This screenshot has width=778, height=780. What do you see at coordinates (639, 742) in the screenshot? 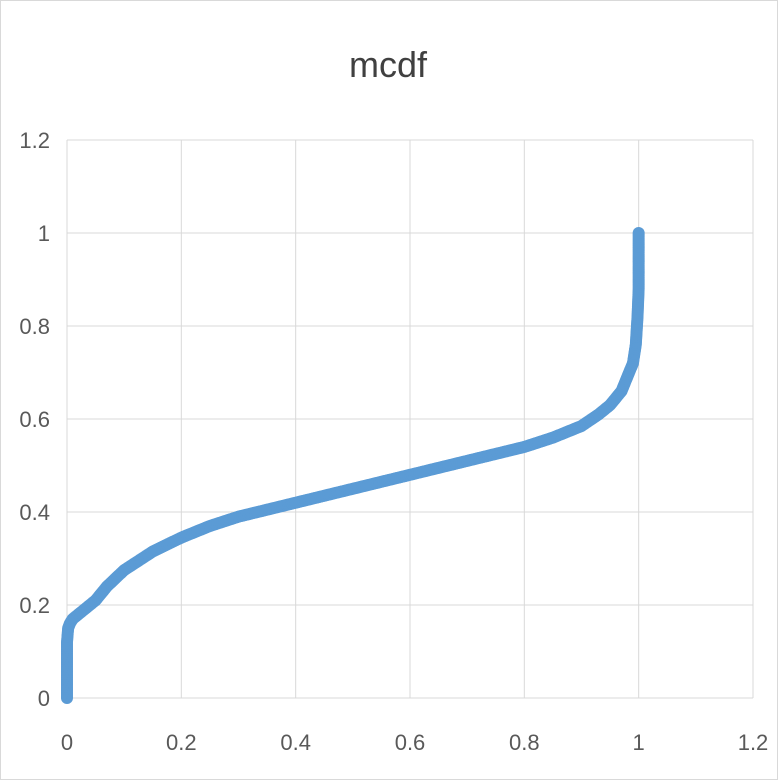
I see `x-tick-label: 1` at bounding box center [639, 742].